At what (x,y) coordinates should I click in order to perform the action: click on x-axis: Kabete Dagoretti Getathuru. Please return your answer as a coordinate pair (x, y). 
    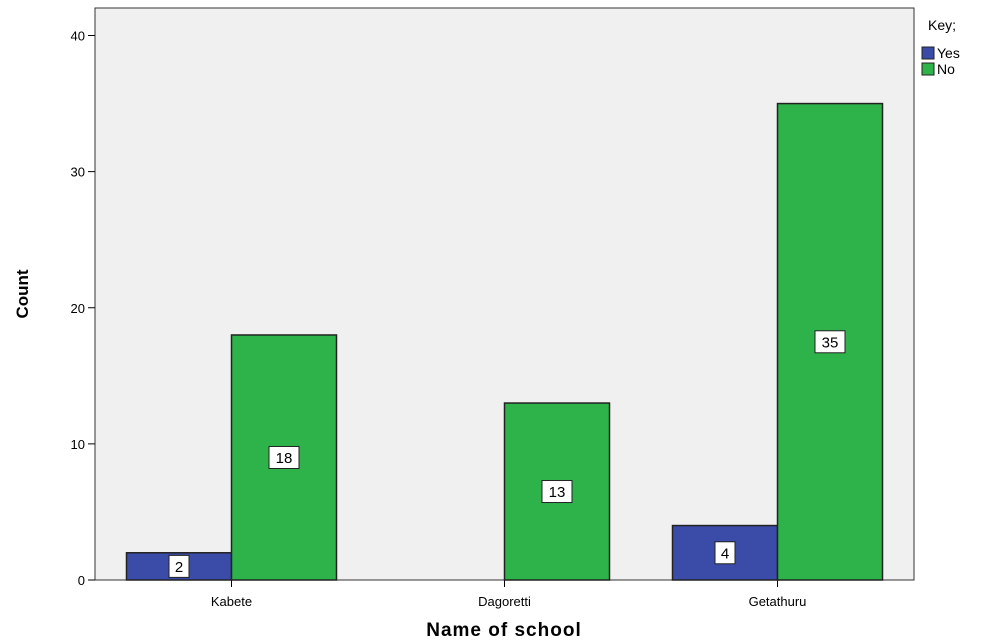
    Looking at the image, I should click on (509, 594).